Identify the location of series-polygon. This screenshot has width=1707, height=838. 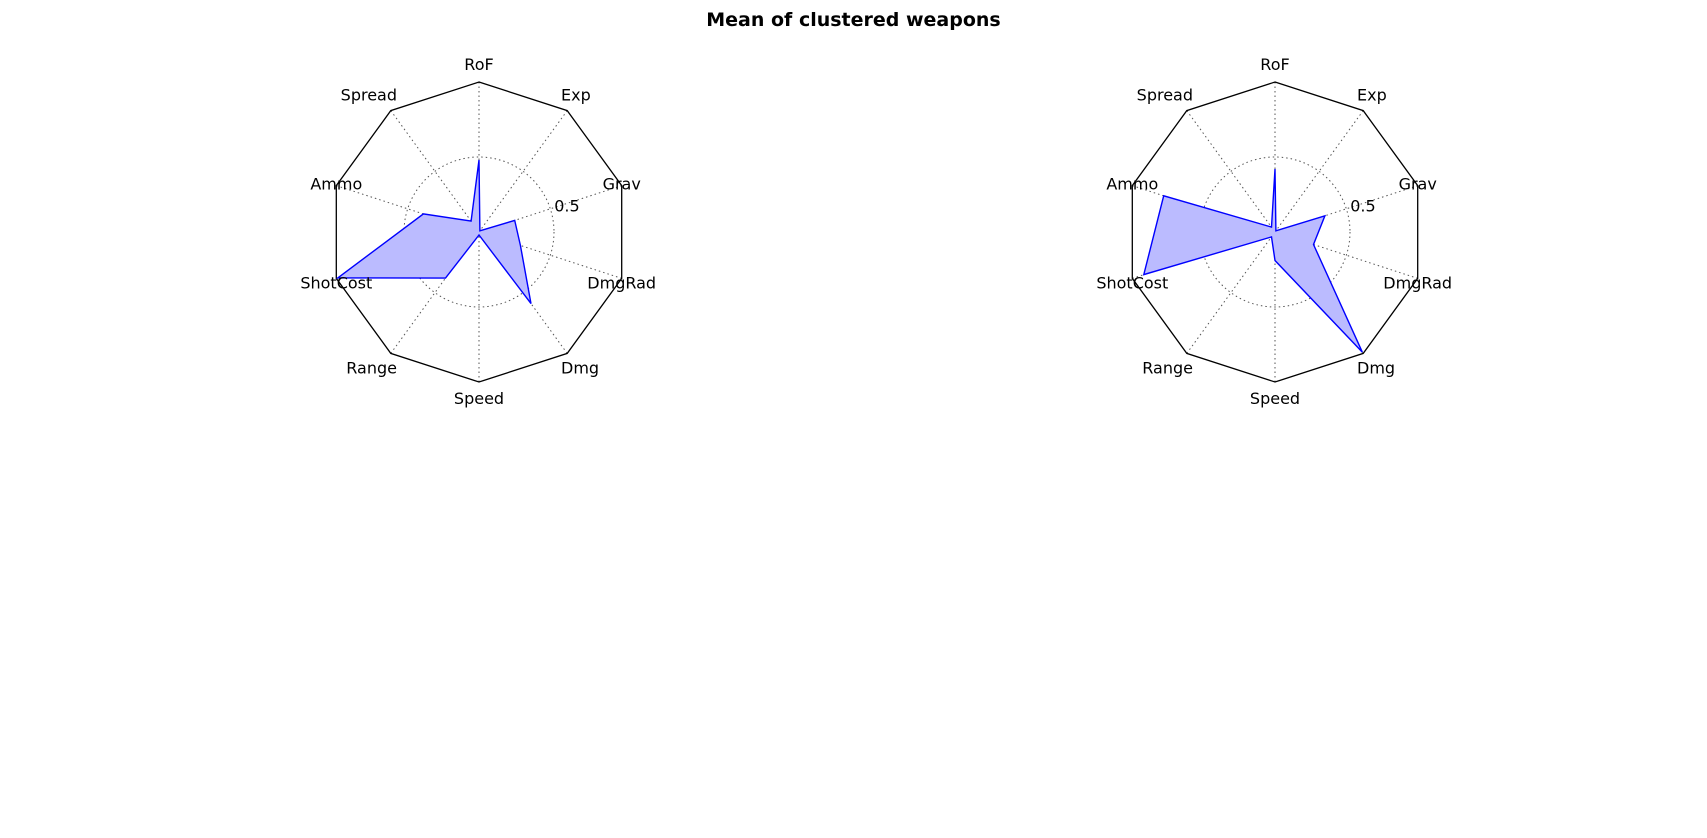
(1252, 260).